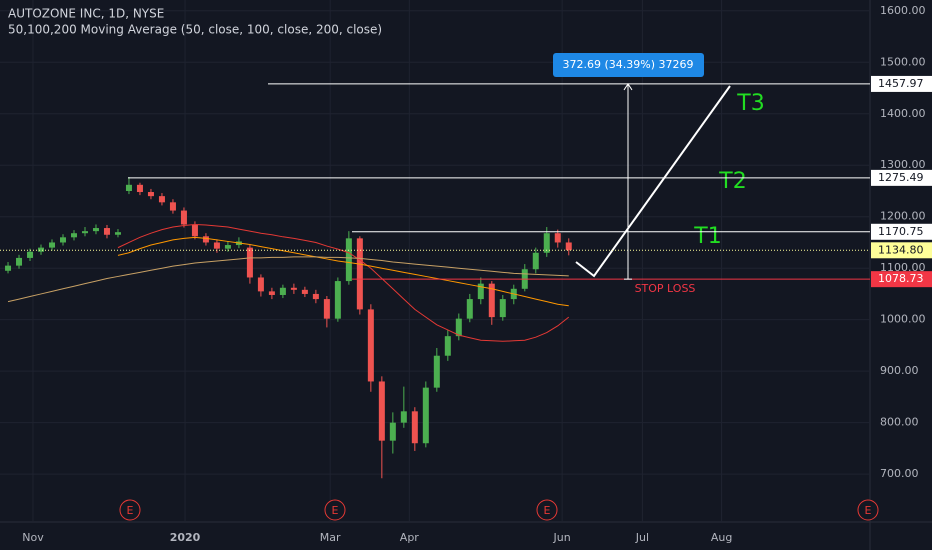 The height and width of the screenshot is (550, 932). What do you see at coordinates (903, 164) in the screenshot?
I see `y-tick-label: 1300.00` at bounding box center [903, 164].